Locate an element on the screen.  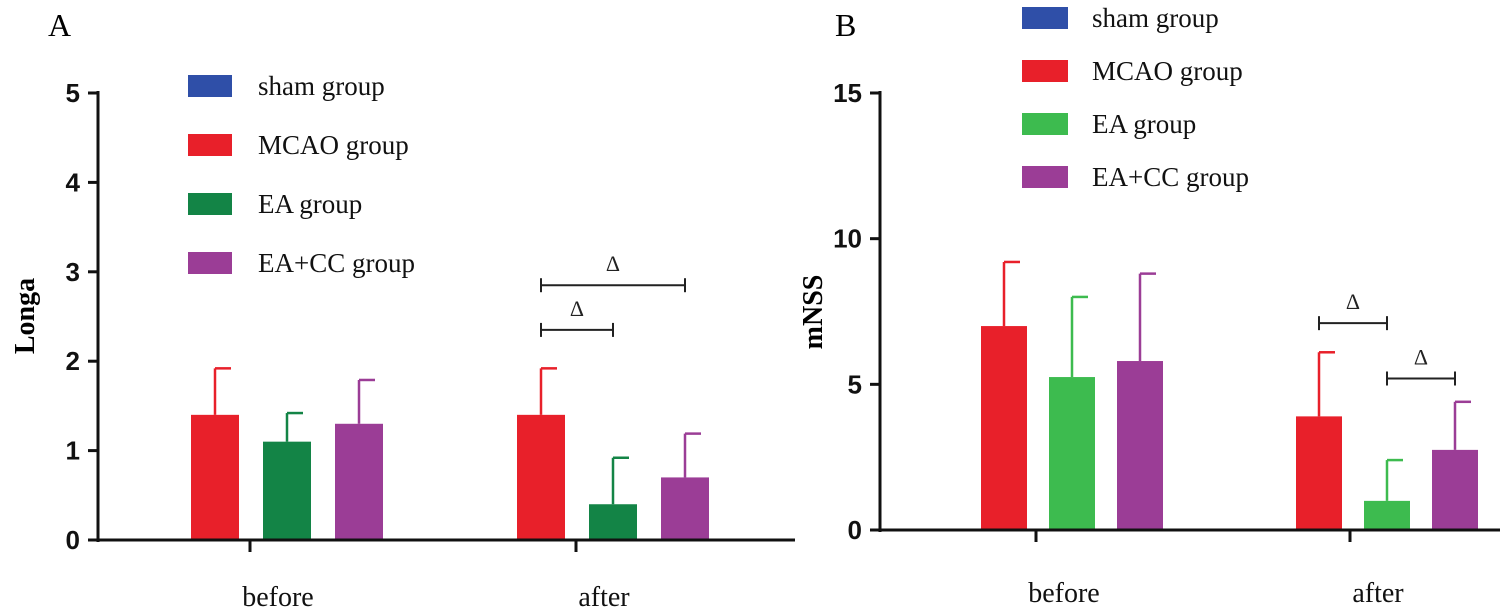
y-tick-label: 1 is located at coordinates (73, 451).